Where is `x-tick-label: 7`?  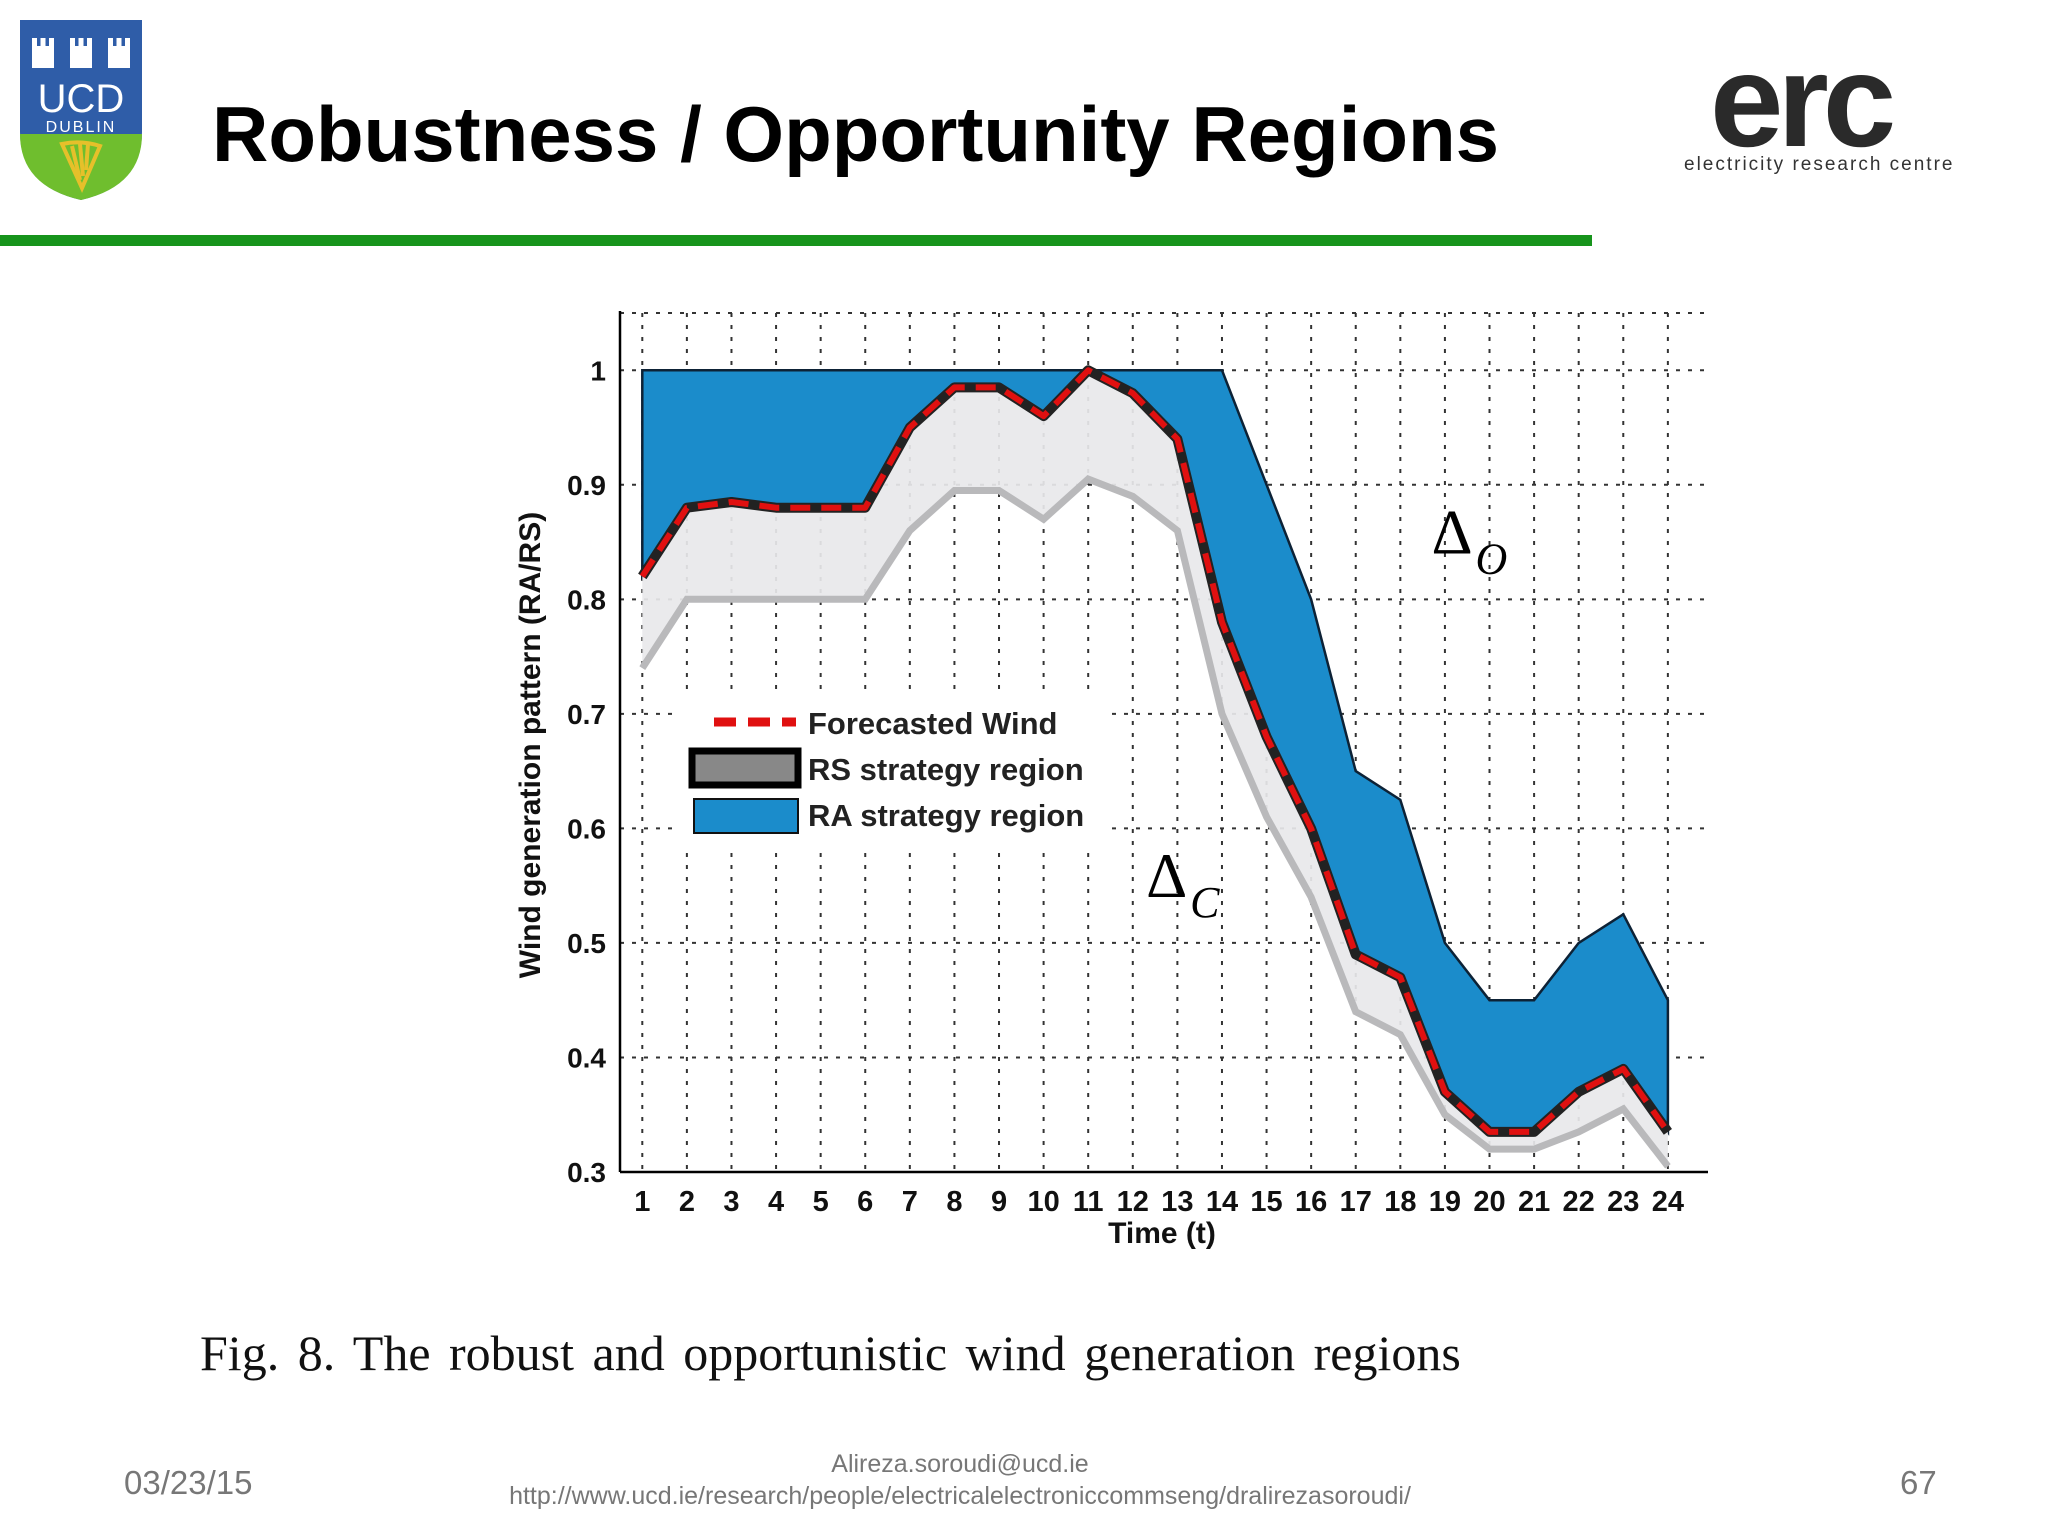
x-tick-label: 7 is located at coordinates (910, 1202).